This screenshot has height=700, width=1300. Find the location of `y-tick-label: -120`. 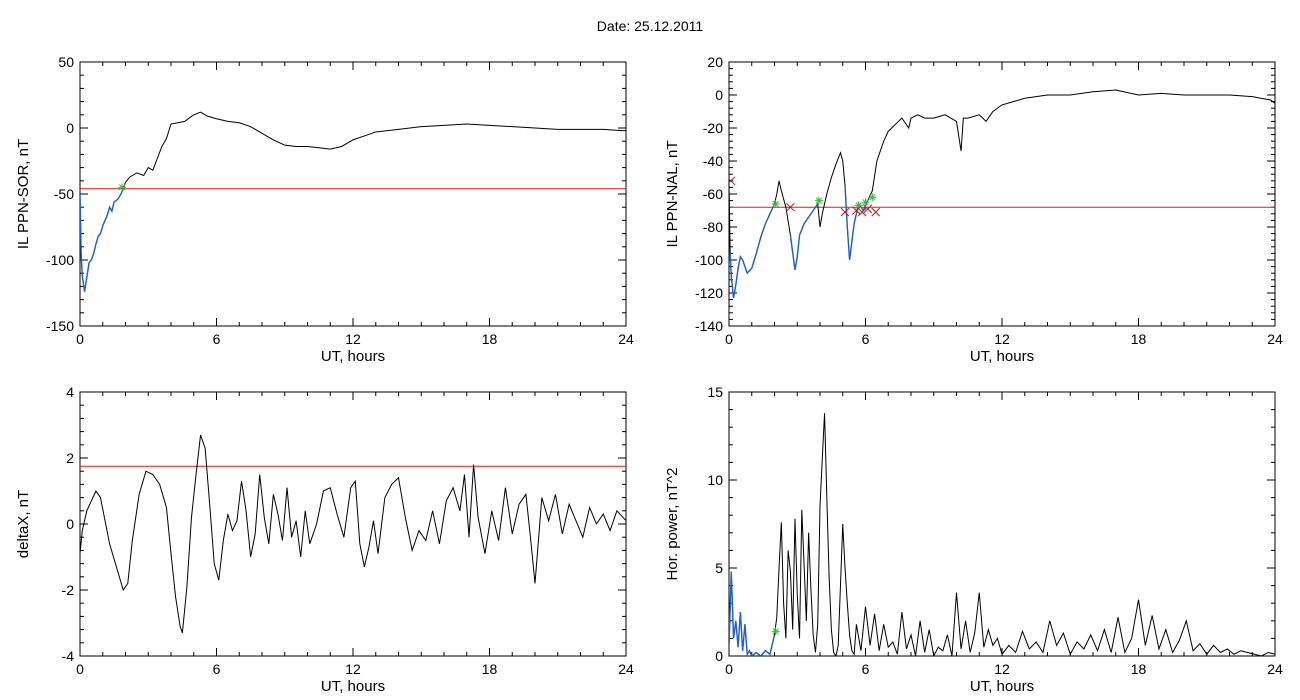

y-tick-label: -120 is located at coordinates (709, 293).